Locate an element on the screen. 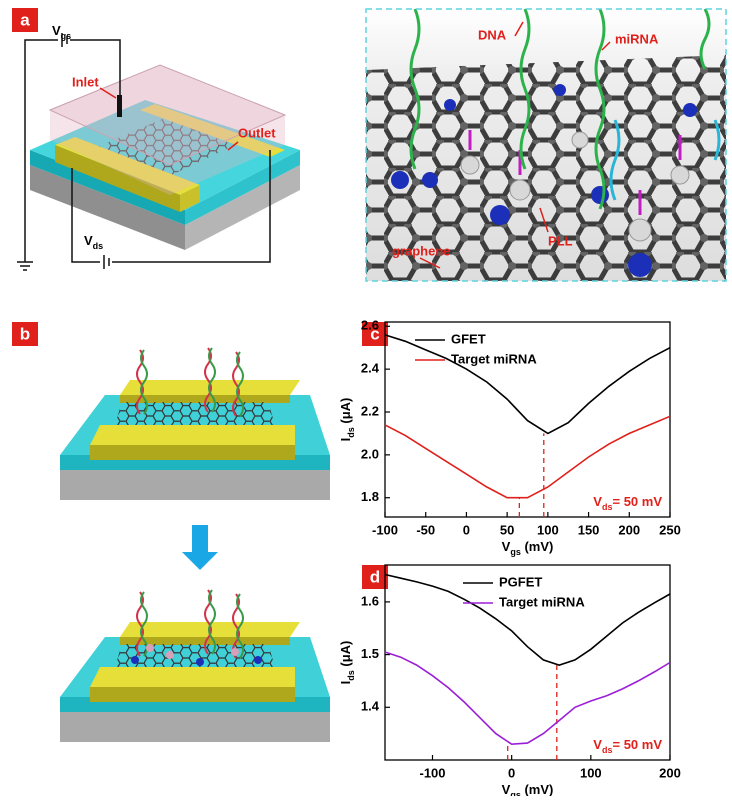  y-tick-label: 2.0 is located at coordinates (370, 453).